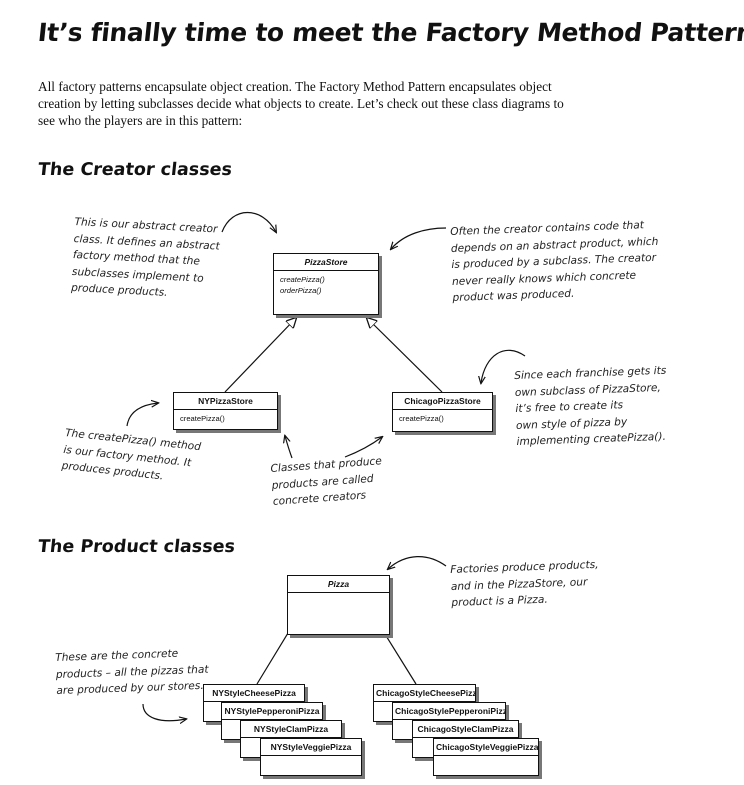 The width and height of the screenshot is (744, 785). Describe the element at coordinates (260, 355) in the screenshot. I see `inherit-line-ny` at that location.